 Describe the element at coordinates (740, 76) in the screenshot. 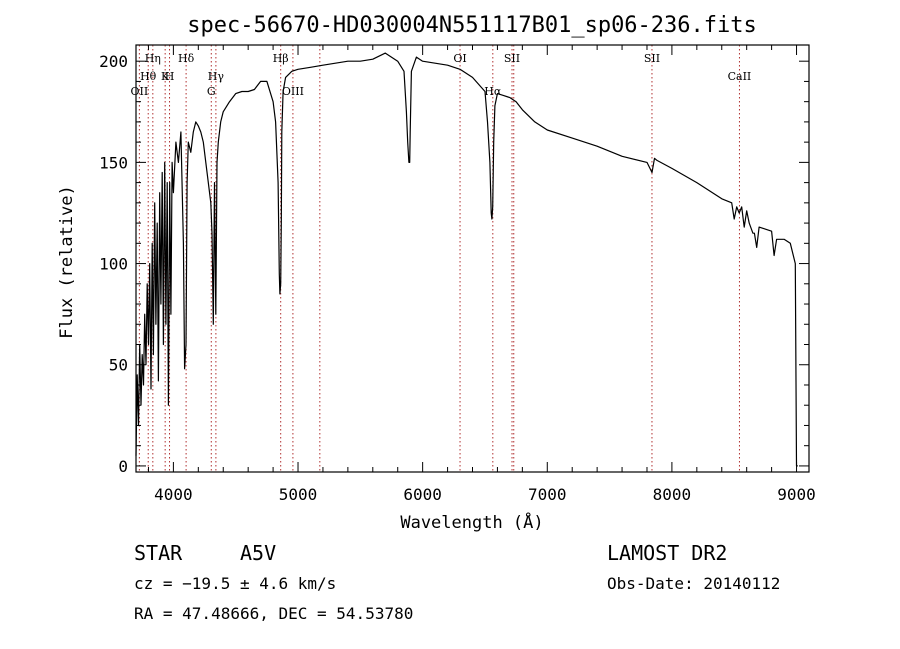

I see `spectral-line-label: CaII` at that location.